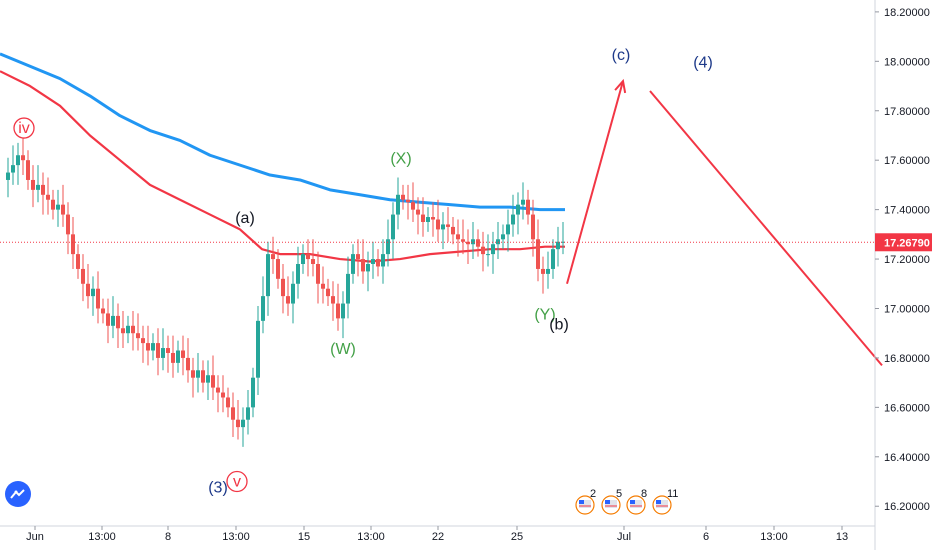 This screenshot has width=932, height=550. What do you see at coordinates (626, 501) in the screenshot?
I see `economic-events: 2 5 8 11` at bounding box center [626, 501].